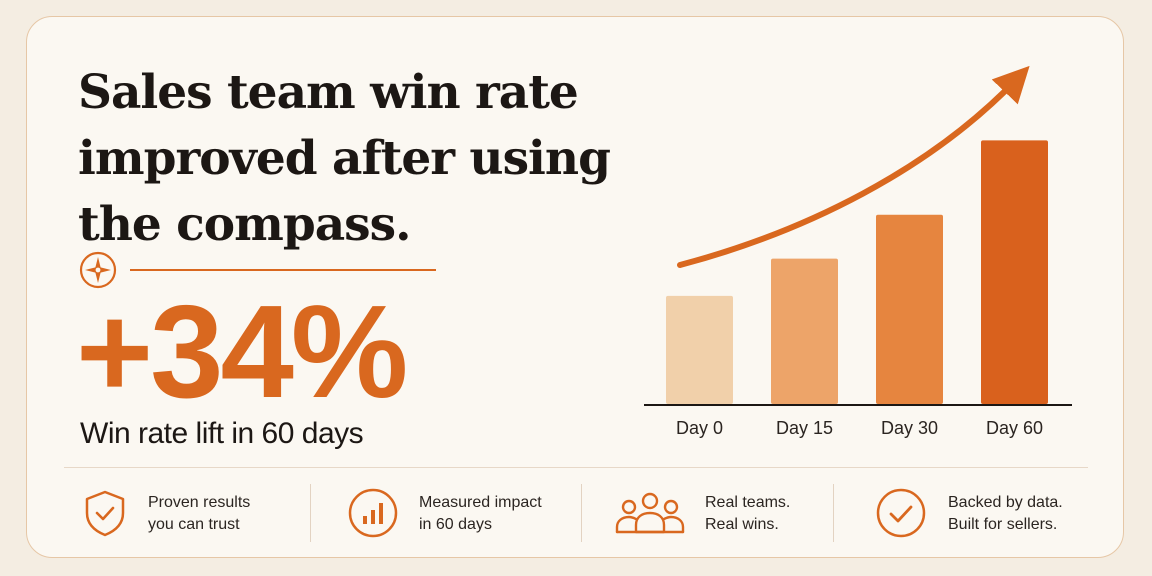  What do you see at coordinates (984, 513) in the screenshot?
I see `feature-backed-by-data: Backed by data. Built for sellers.` at bounding box center [984, 513].